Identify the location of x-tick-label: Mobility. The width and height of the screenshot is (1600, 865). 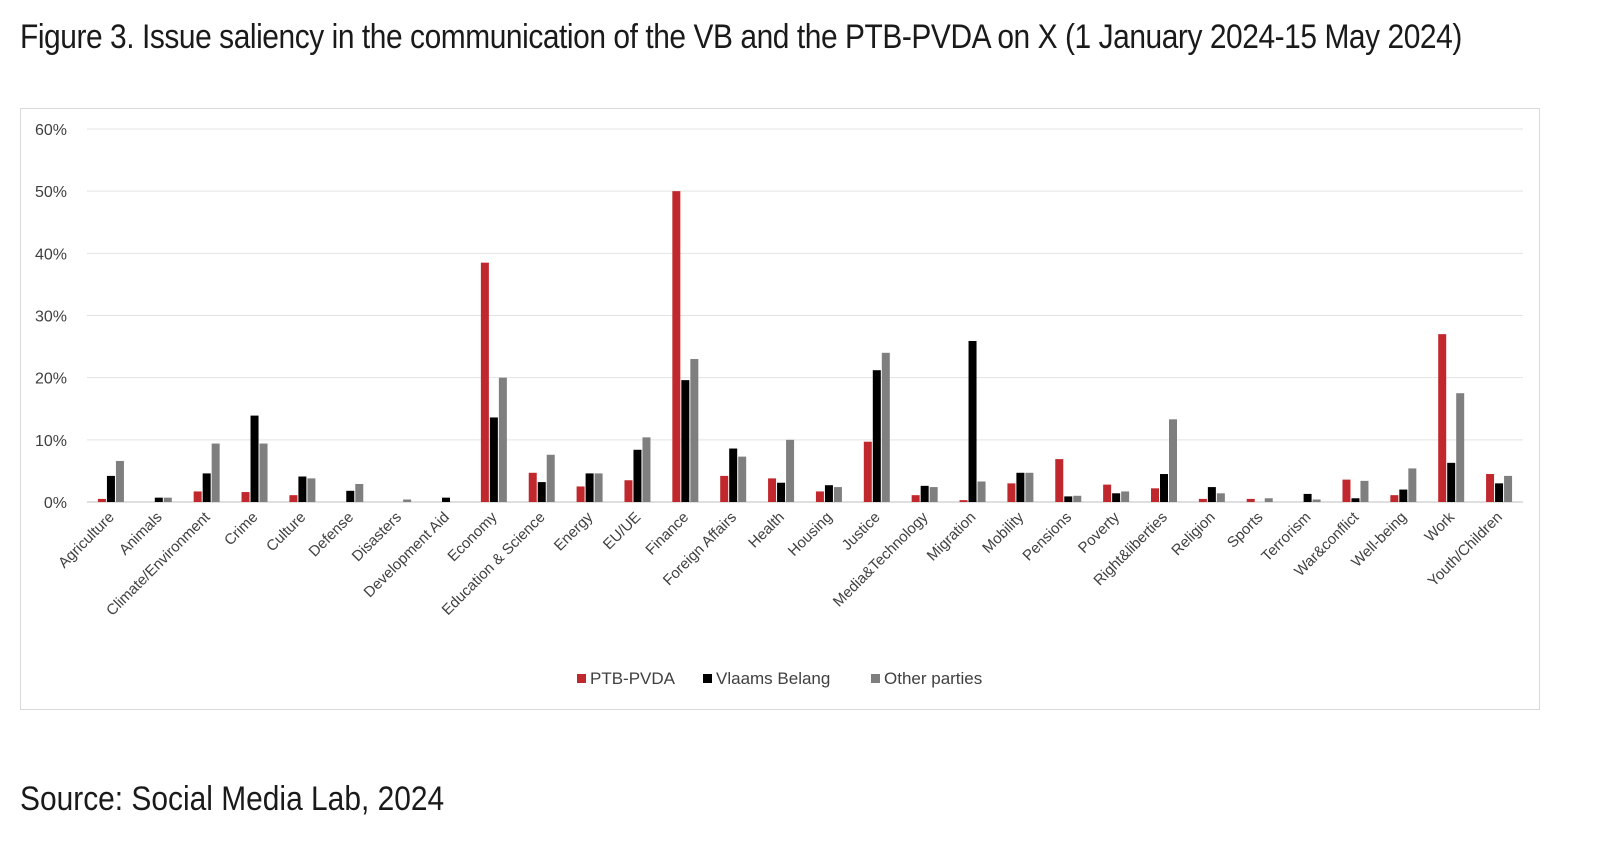
(1003, 532).